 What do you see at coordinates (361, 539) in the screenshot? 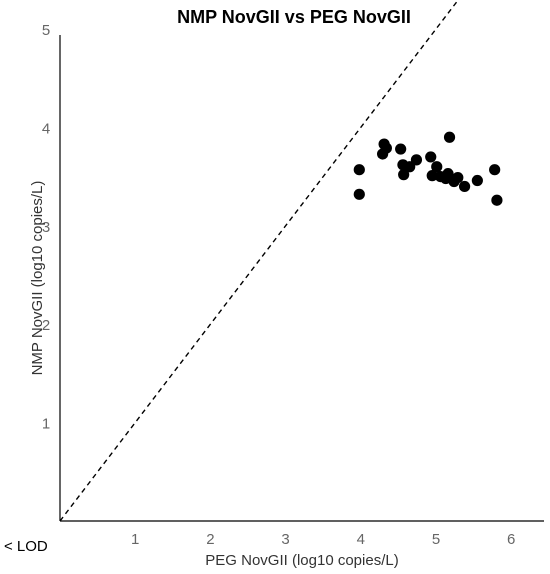
I see `x-tick-label: 4` at bounding box center [361, 539].